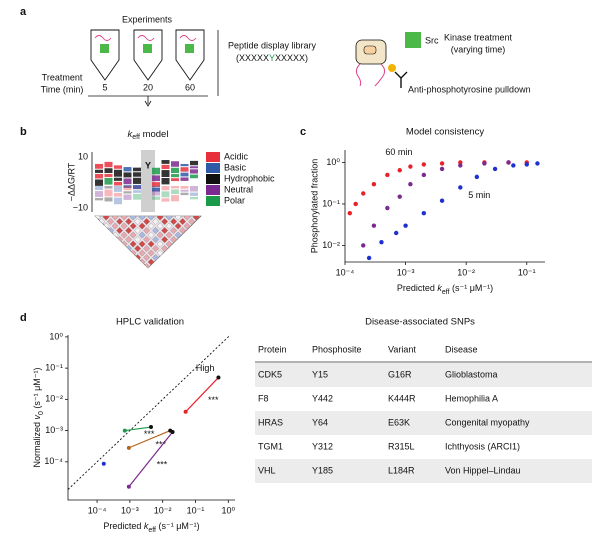 This screenshot has width=600, height=540. Describe the element at coordinates (445, 132) in the screenshot. I see `chart-title: Model consistency` at that location.